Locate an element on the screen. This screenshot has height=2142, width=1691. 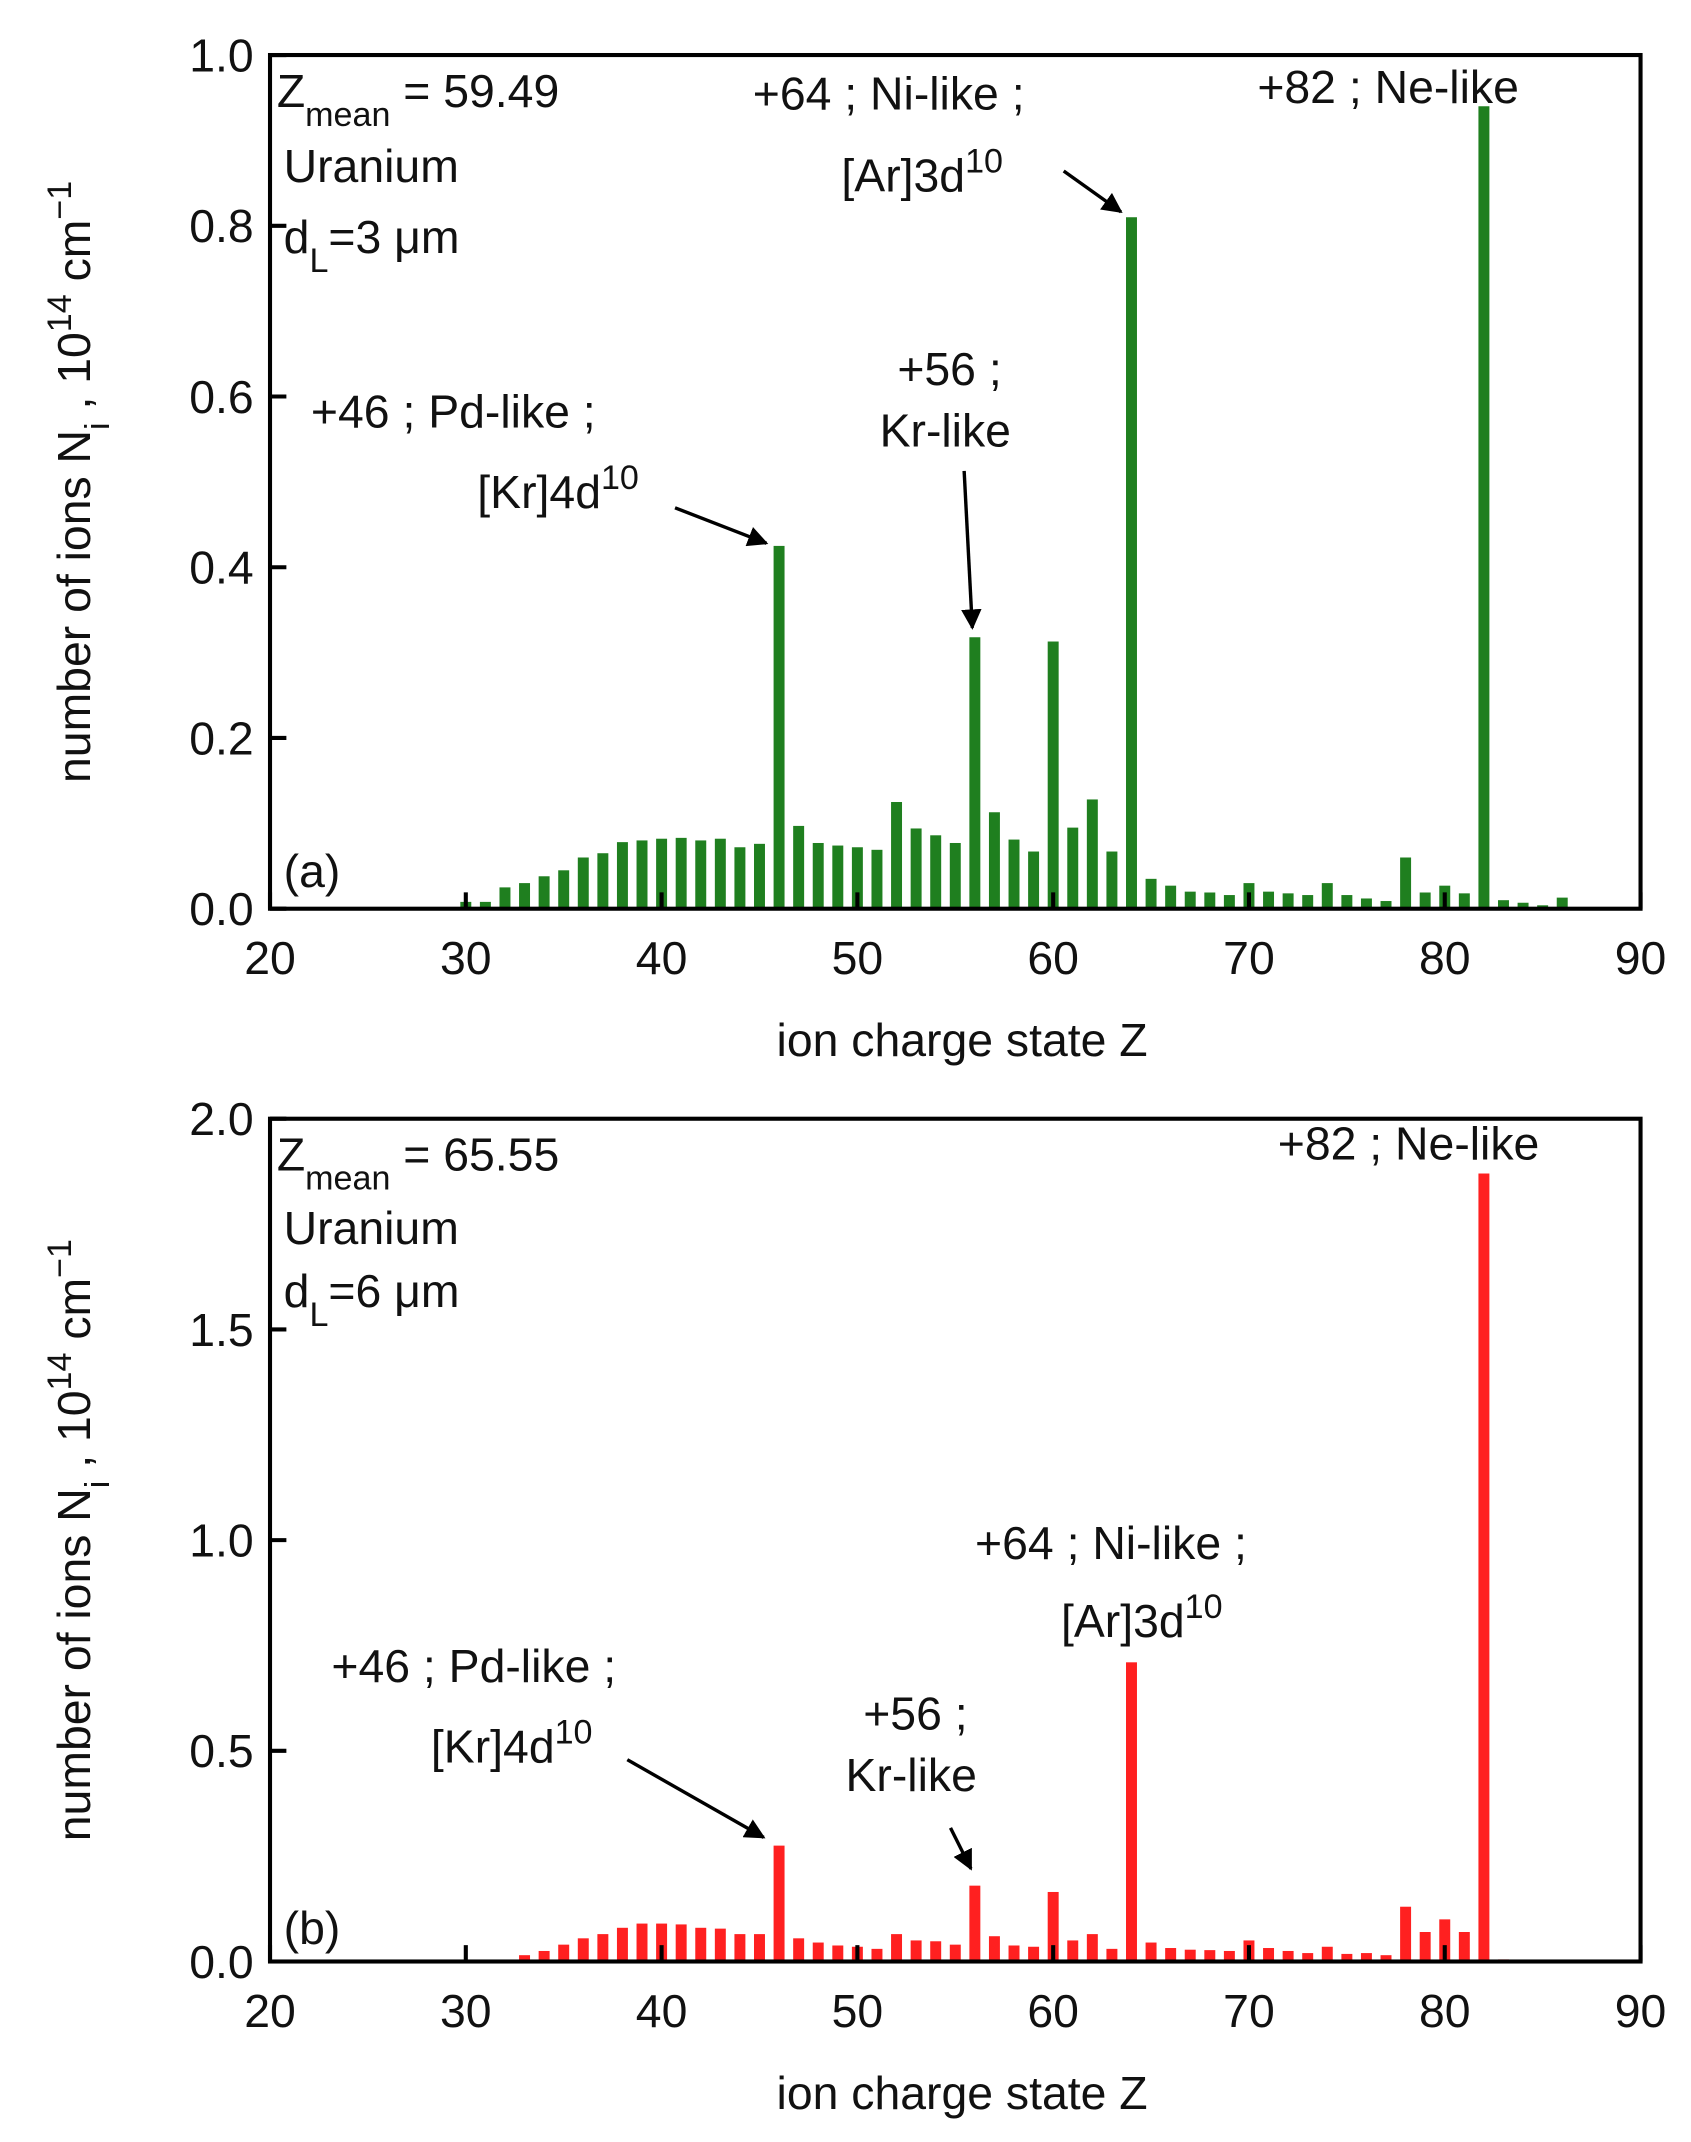
x-tick-label: 50 is located at coordinates (858, 958).